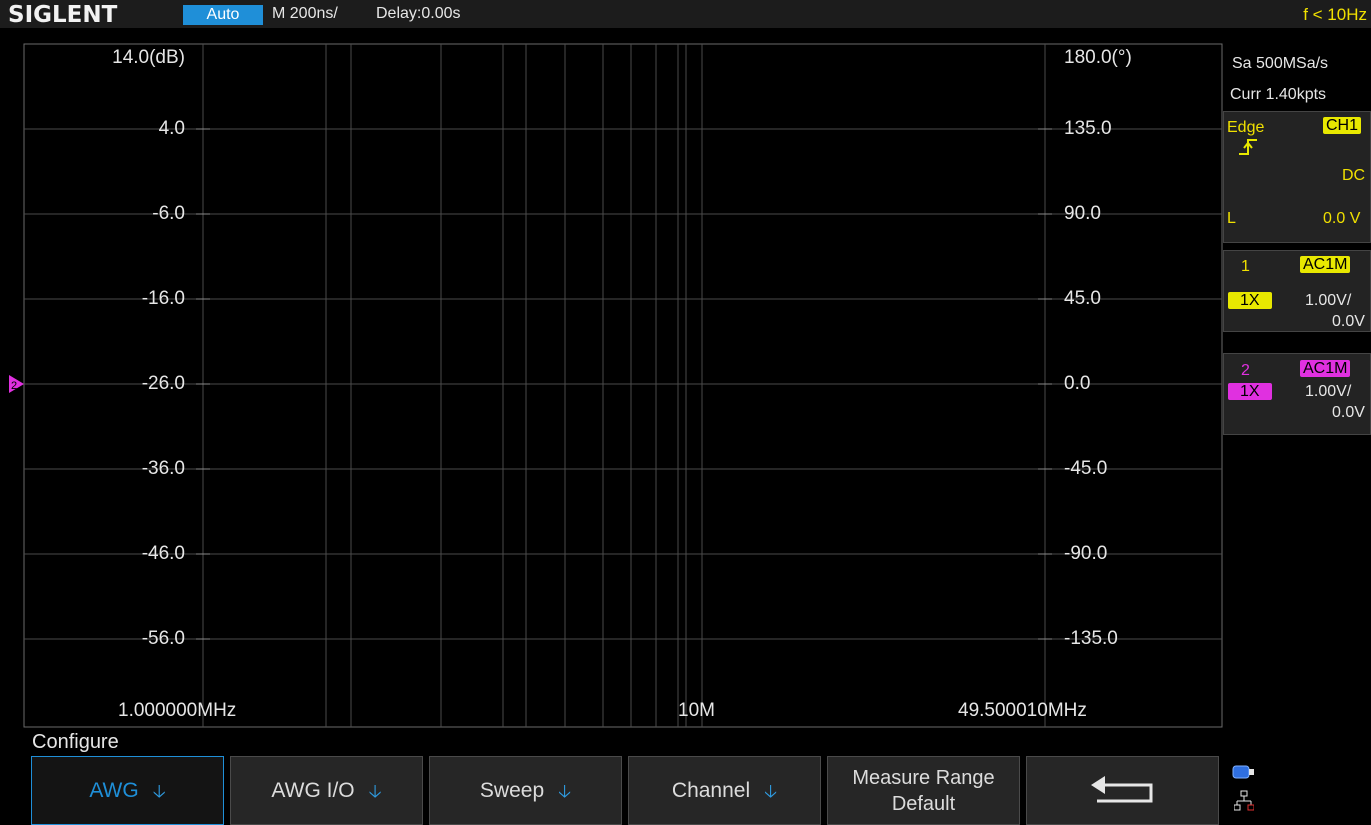 This screenshot has height=825, width=1371. Describe the element at coordinates (1246, 127) in the screenshot. I see `trigger-type: Edge` at that location.